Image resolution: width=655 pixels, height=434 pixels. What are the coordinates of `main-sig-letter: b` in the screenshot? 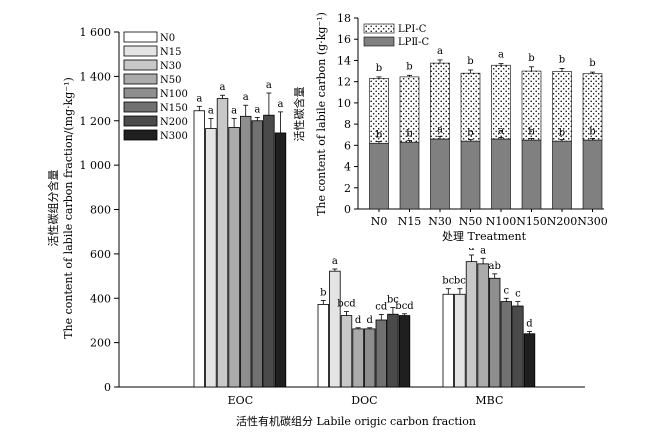 It's located at (323, 292).